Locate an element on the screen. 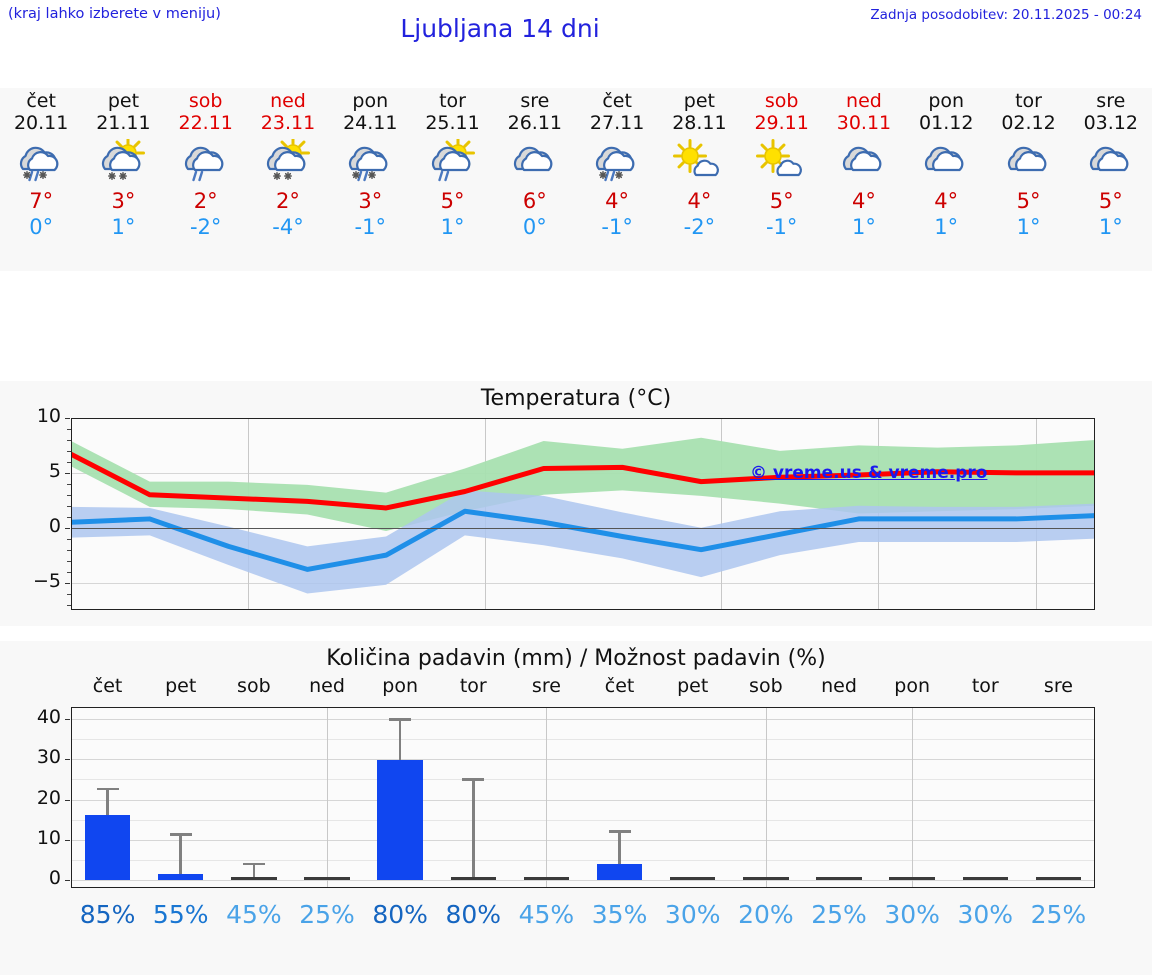  menu-hint-text: (kraj lahko izberete v meniju) is located at coordinates (114, 14).